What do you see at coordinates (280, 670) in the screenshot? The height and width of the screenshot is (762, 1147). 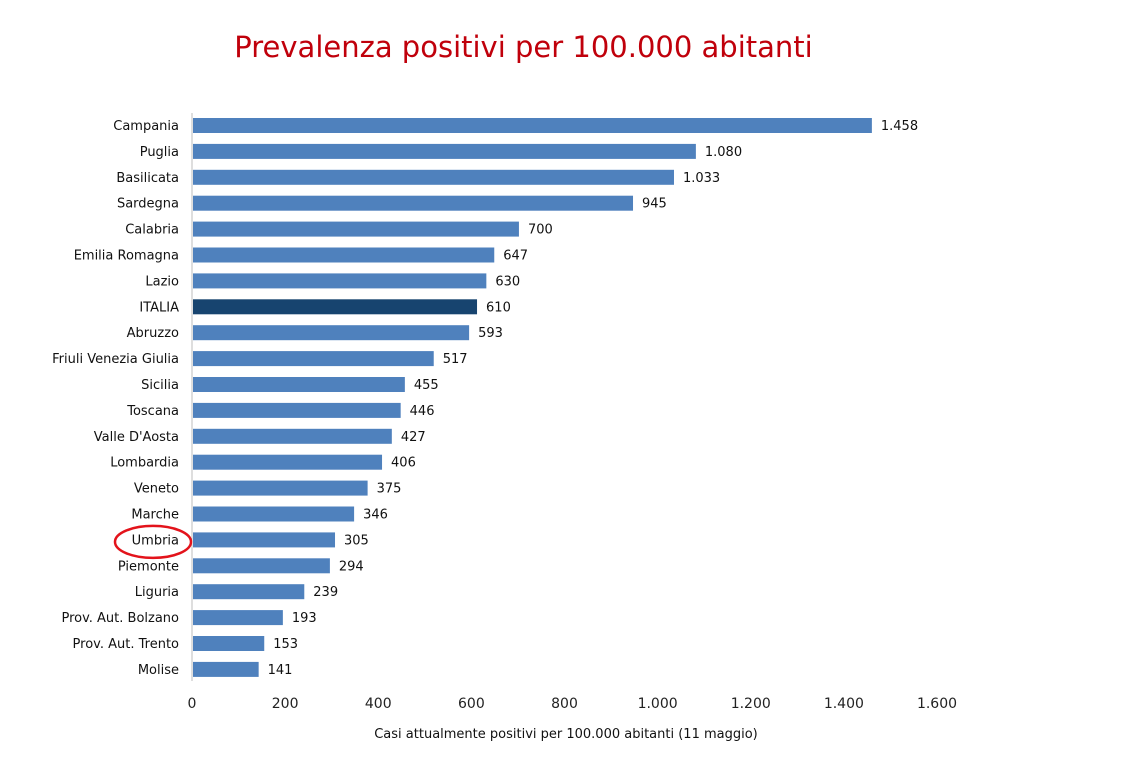 I see `value-label-molise: 141` at bounding box center [280, 670].